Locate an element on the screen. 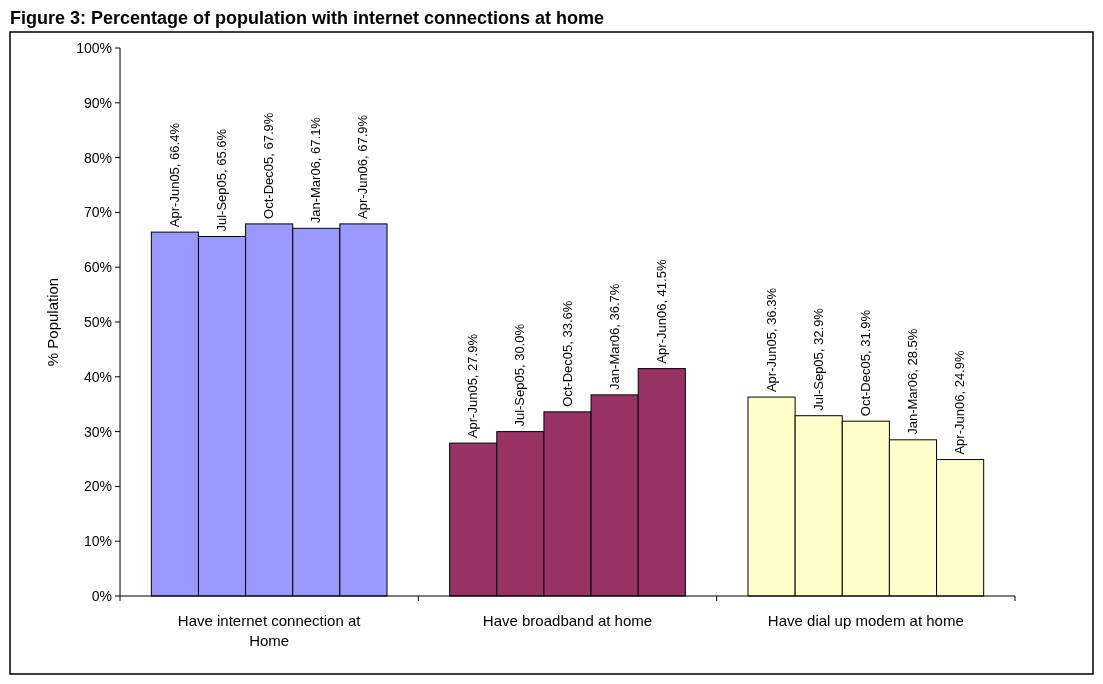  data-label: Apr-Jun05, 27.9% is located at coordinates (473, 386).